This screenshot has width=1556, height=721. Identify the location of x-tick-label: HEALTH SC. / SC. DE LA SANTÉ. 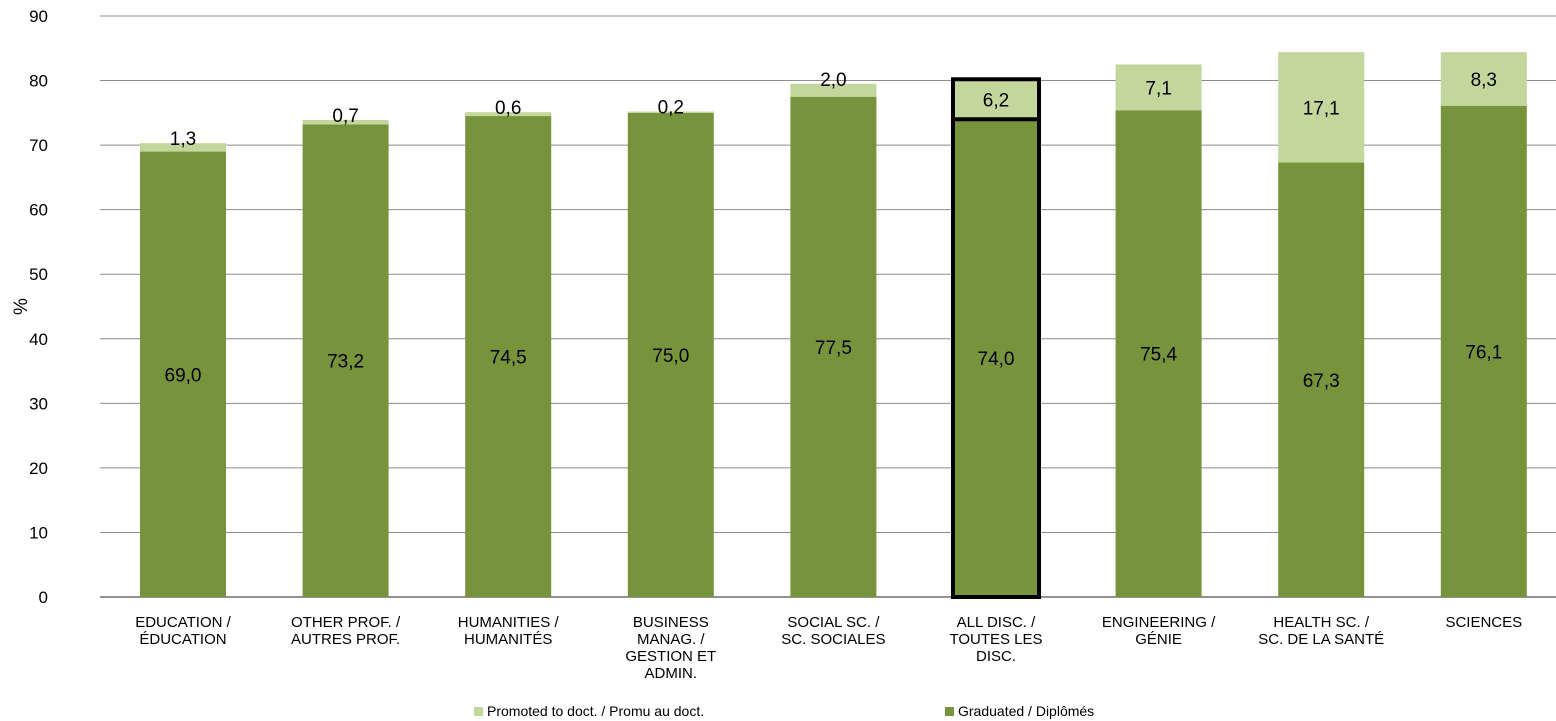
(1321, 631).